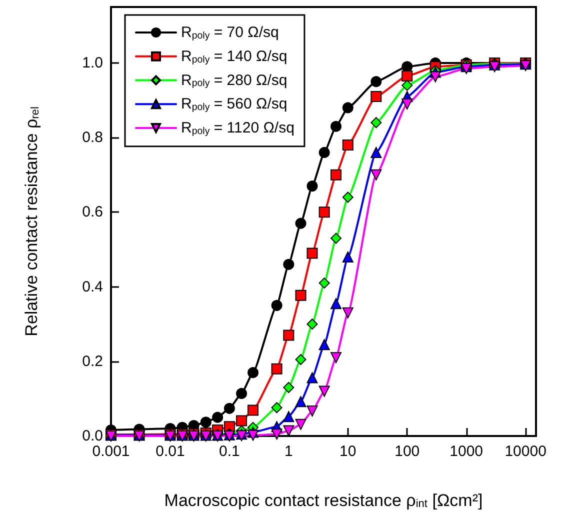  I want to click on legend-label: Rpoly = 70 Ω/sq, so click(230, 33).